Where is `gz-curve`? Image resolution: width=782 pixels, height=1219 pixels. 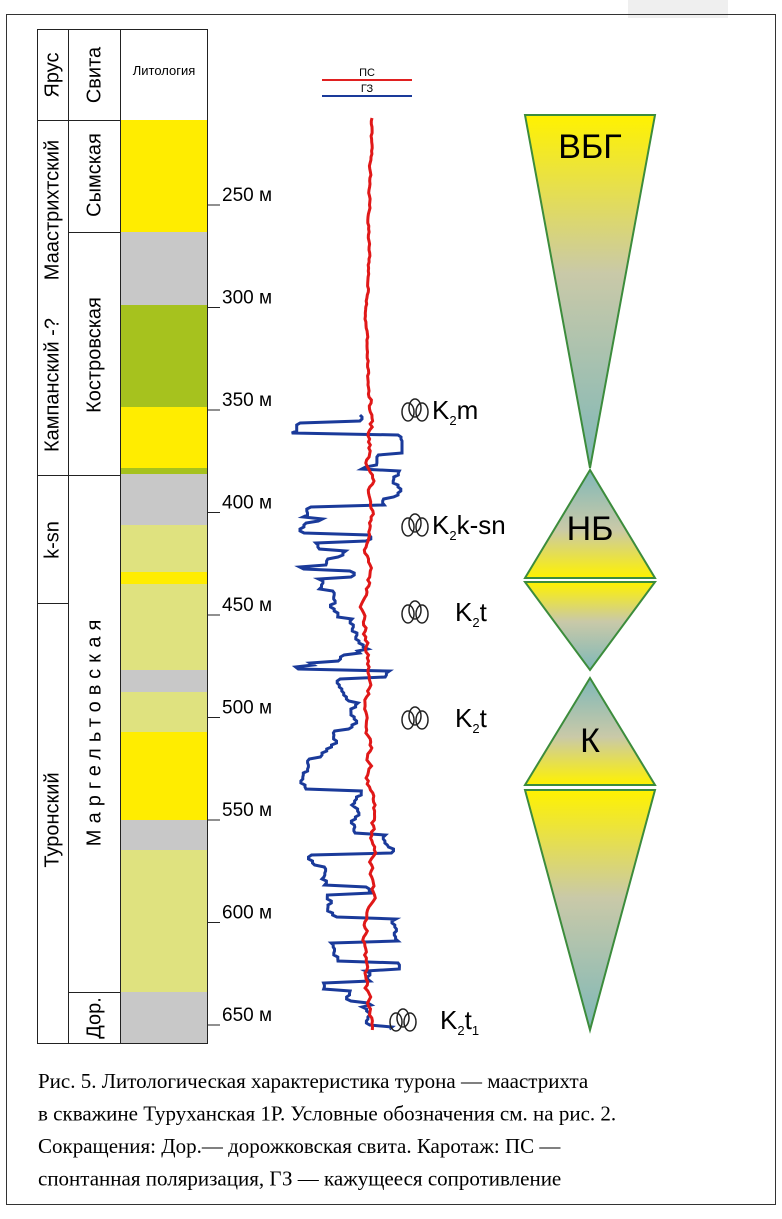 gz-curve is located at coordinates (347, 722).